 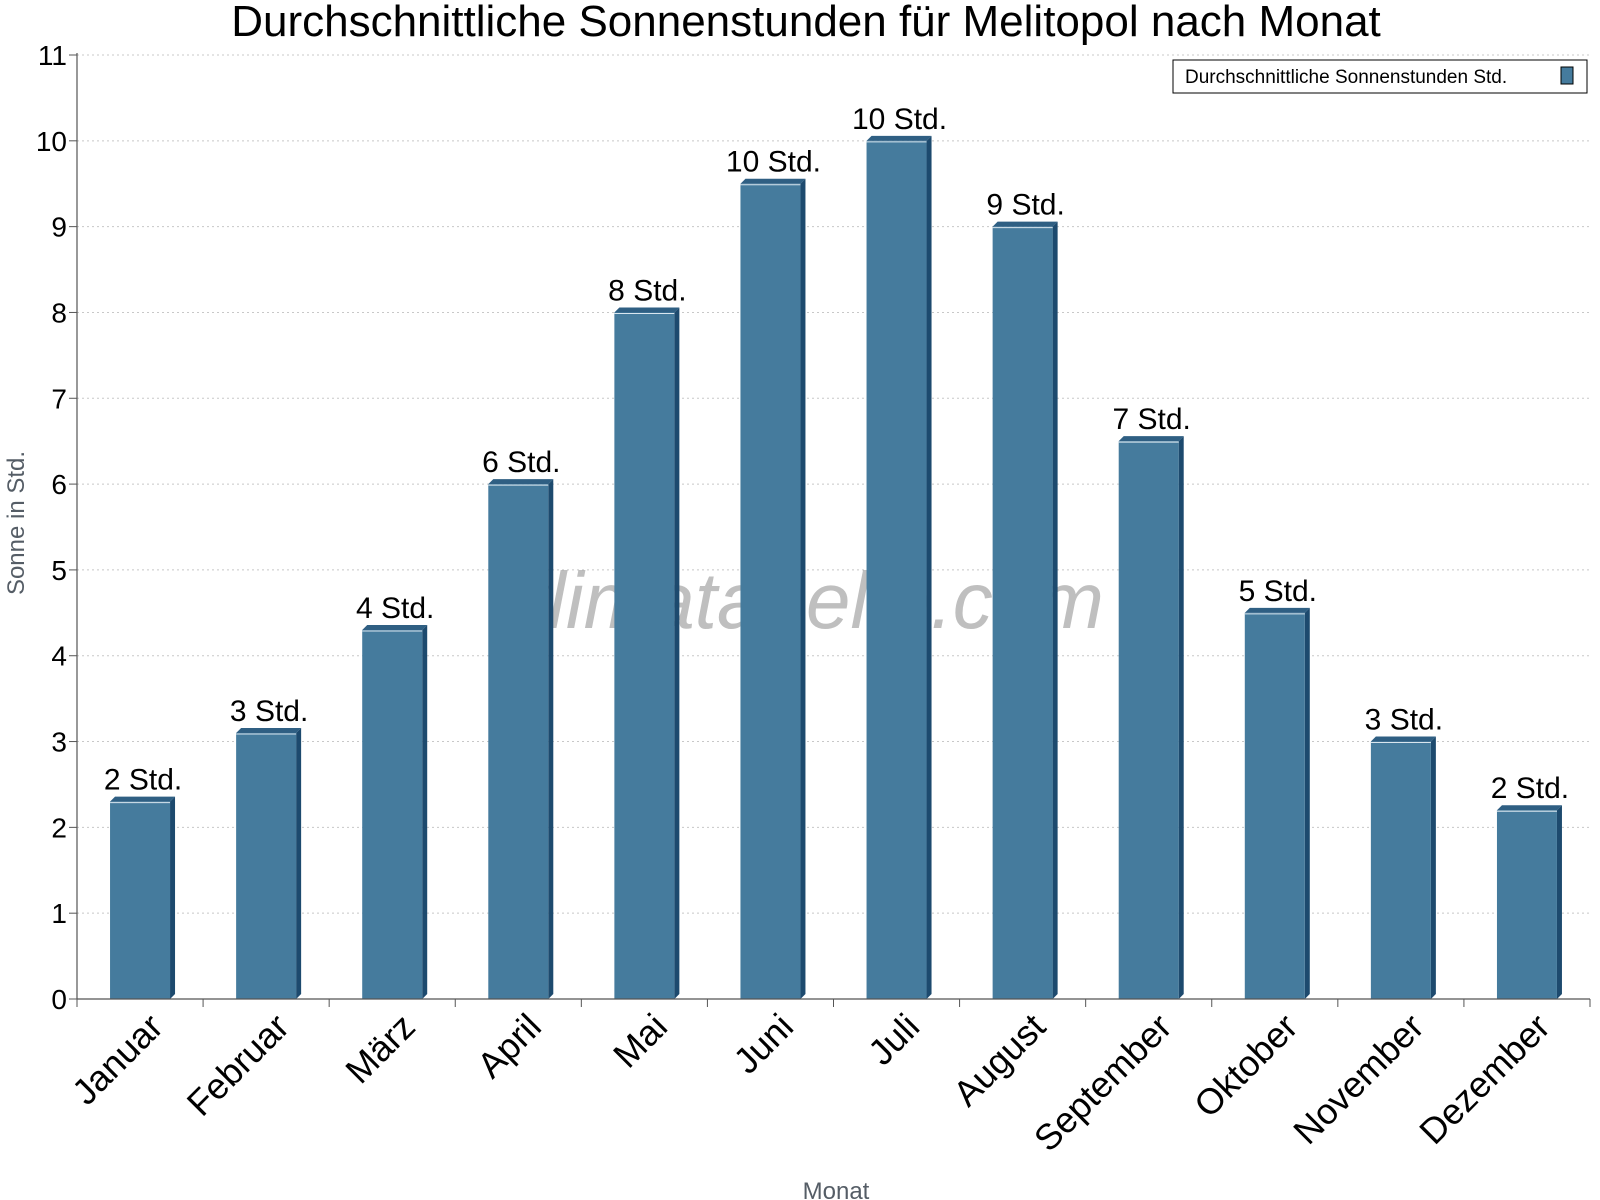 What do you see at coordinates (1246, 1066) in the screenshot?
I see `x-tick-label: Oktober` at bounding box center [1246, 1066].